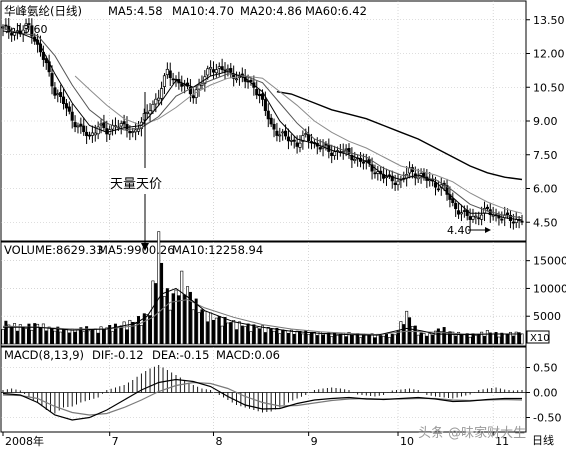 This screenshot has height=449, width=566. What do you see at coordinates (540, 338) in the screenshot?
I see `volume-scale-label: X10` at bounding box center [540, 338].